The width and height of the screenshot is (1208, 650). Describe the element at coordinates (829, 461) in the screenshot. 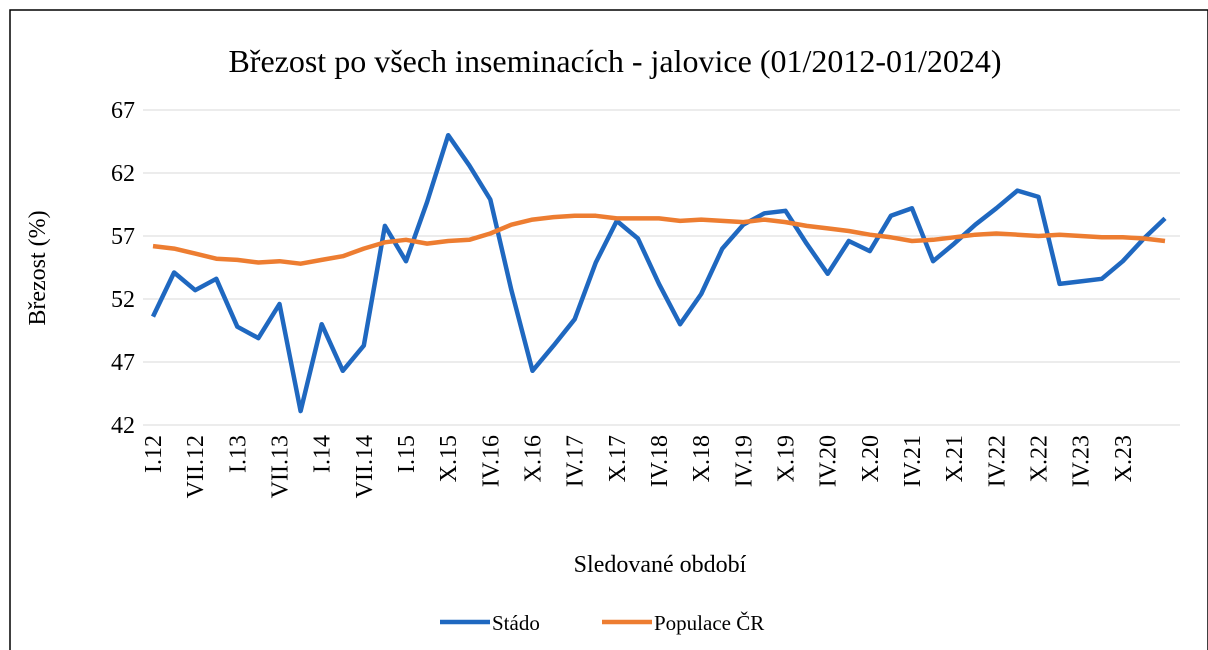

I see `x-tick-label: IV.20` at that location.